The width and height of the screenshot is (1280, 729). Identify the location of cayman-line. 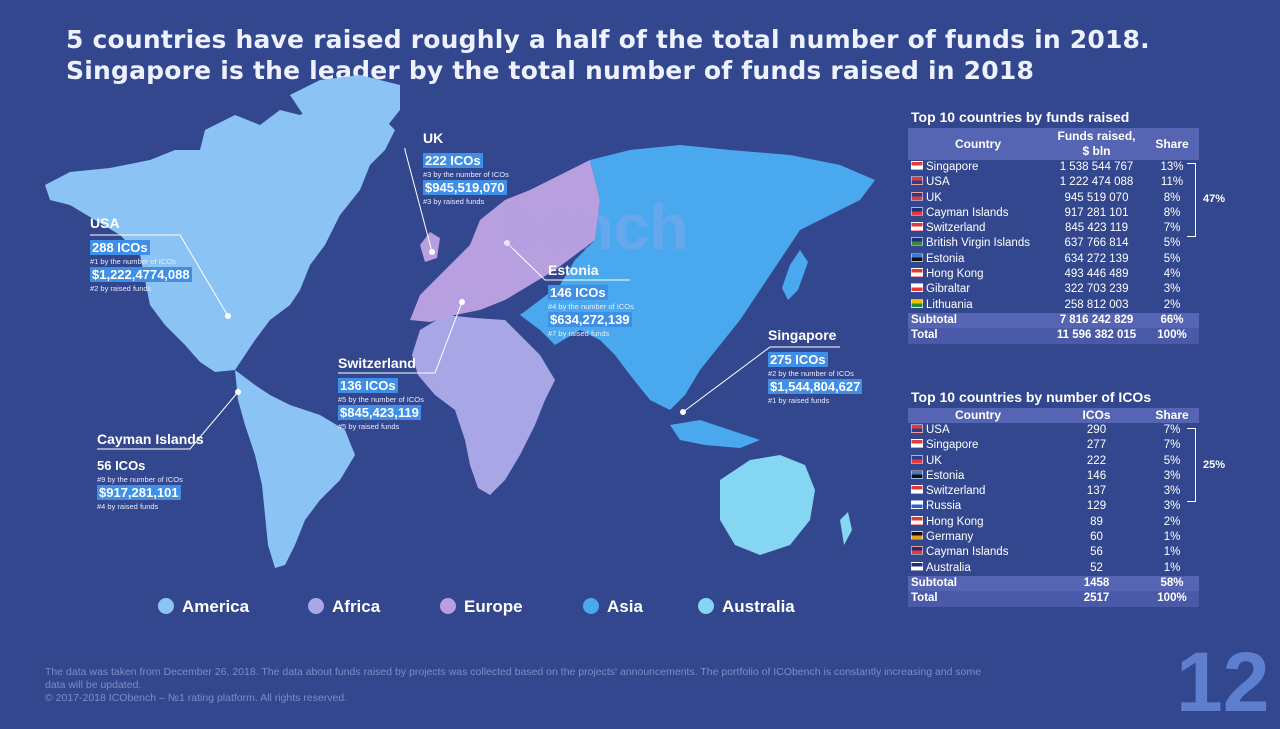
(168, 420).